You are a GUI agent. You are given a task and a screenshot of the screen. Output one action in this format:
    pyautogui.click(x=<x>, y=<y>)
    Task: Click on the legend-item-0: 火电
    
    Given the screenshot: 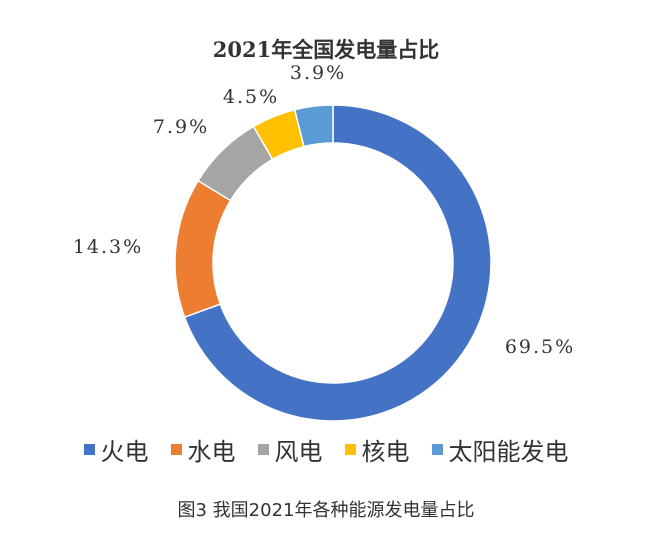 What is the action you would take?
    pyautogui.click(x=116, y=449)
    